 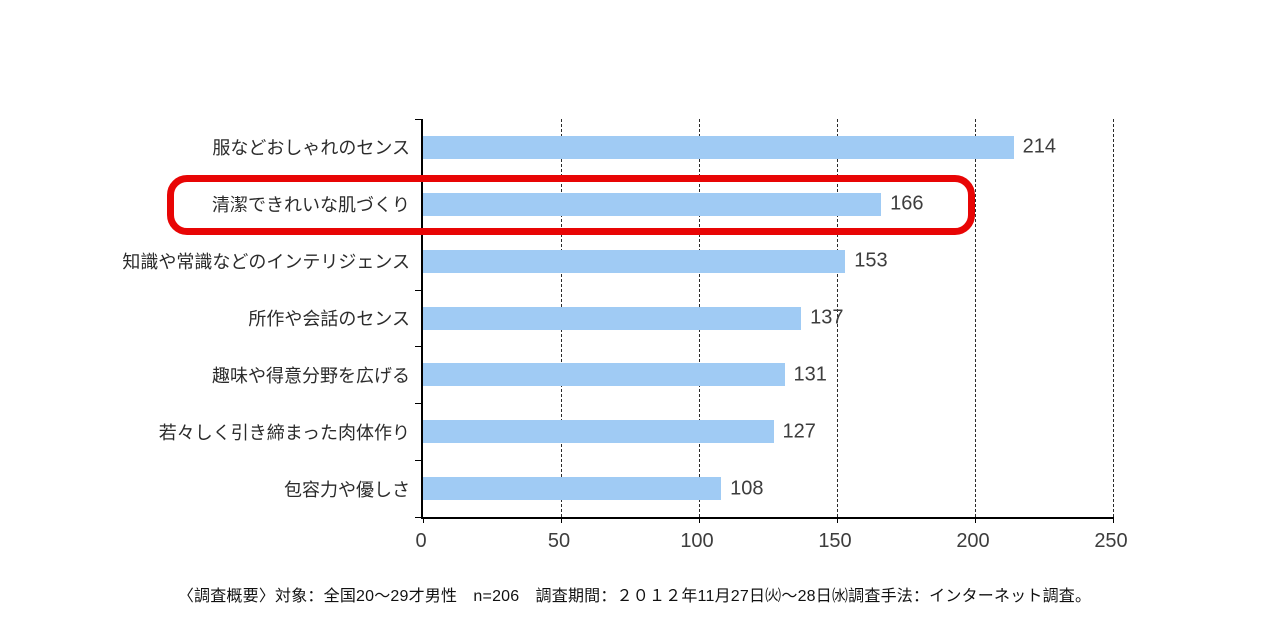 What do you see at coordinates (747, 488) in the screenshot?
I see `value-label: 108` at bounding box center [747, 488].